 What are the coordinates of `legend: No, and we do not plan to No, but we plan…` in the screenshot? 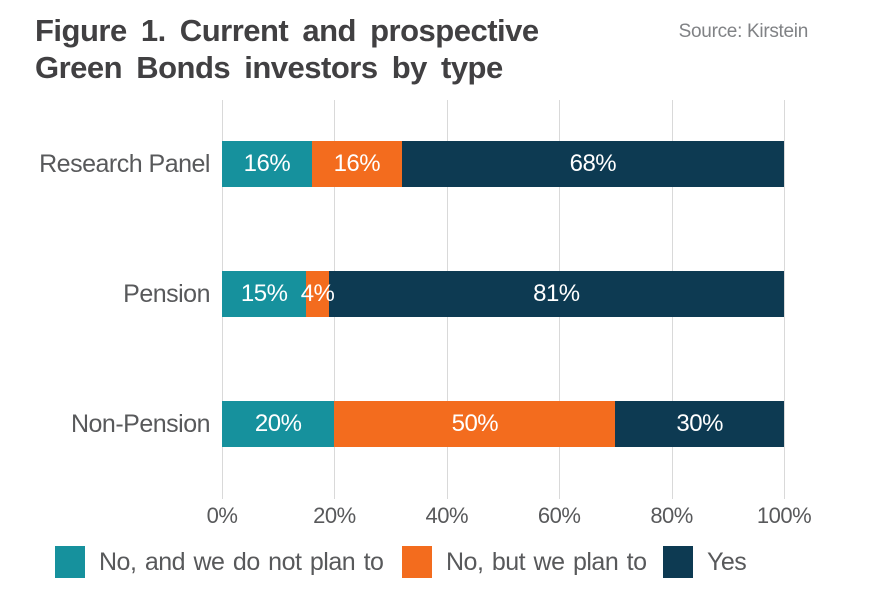 It's located at (436, 566).